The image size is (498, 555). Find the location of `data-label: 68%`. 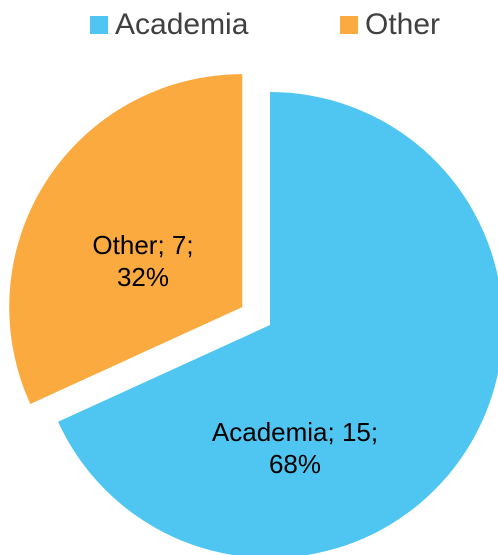

data-label: 68% is located at coordinates (295, 464).